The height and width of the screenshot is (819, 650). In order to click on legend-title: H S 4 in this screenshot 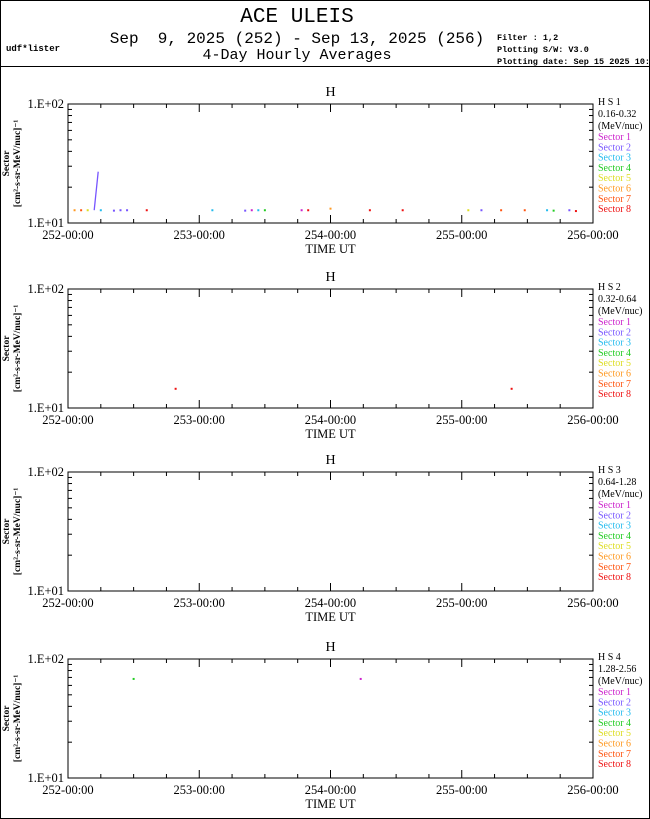, I will do `click(609, 657)`.